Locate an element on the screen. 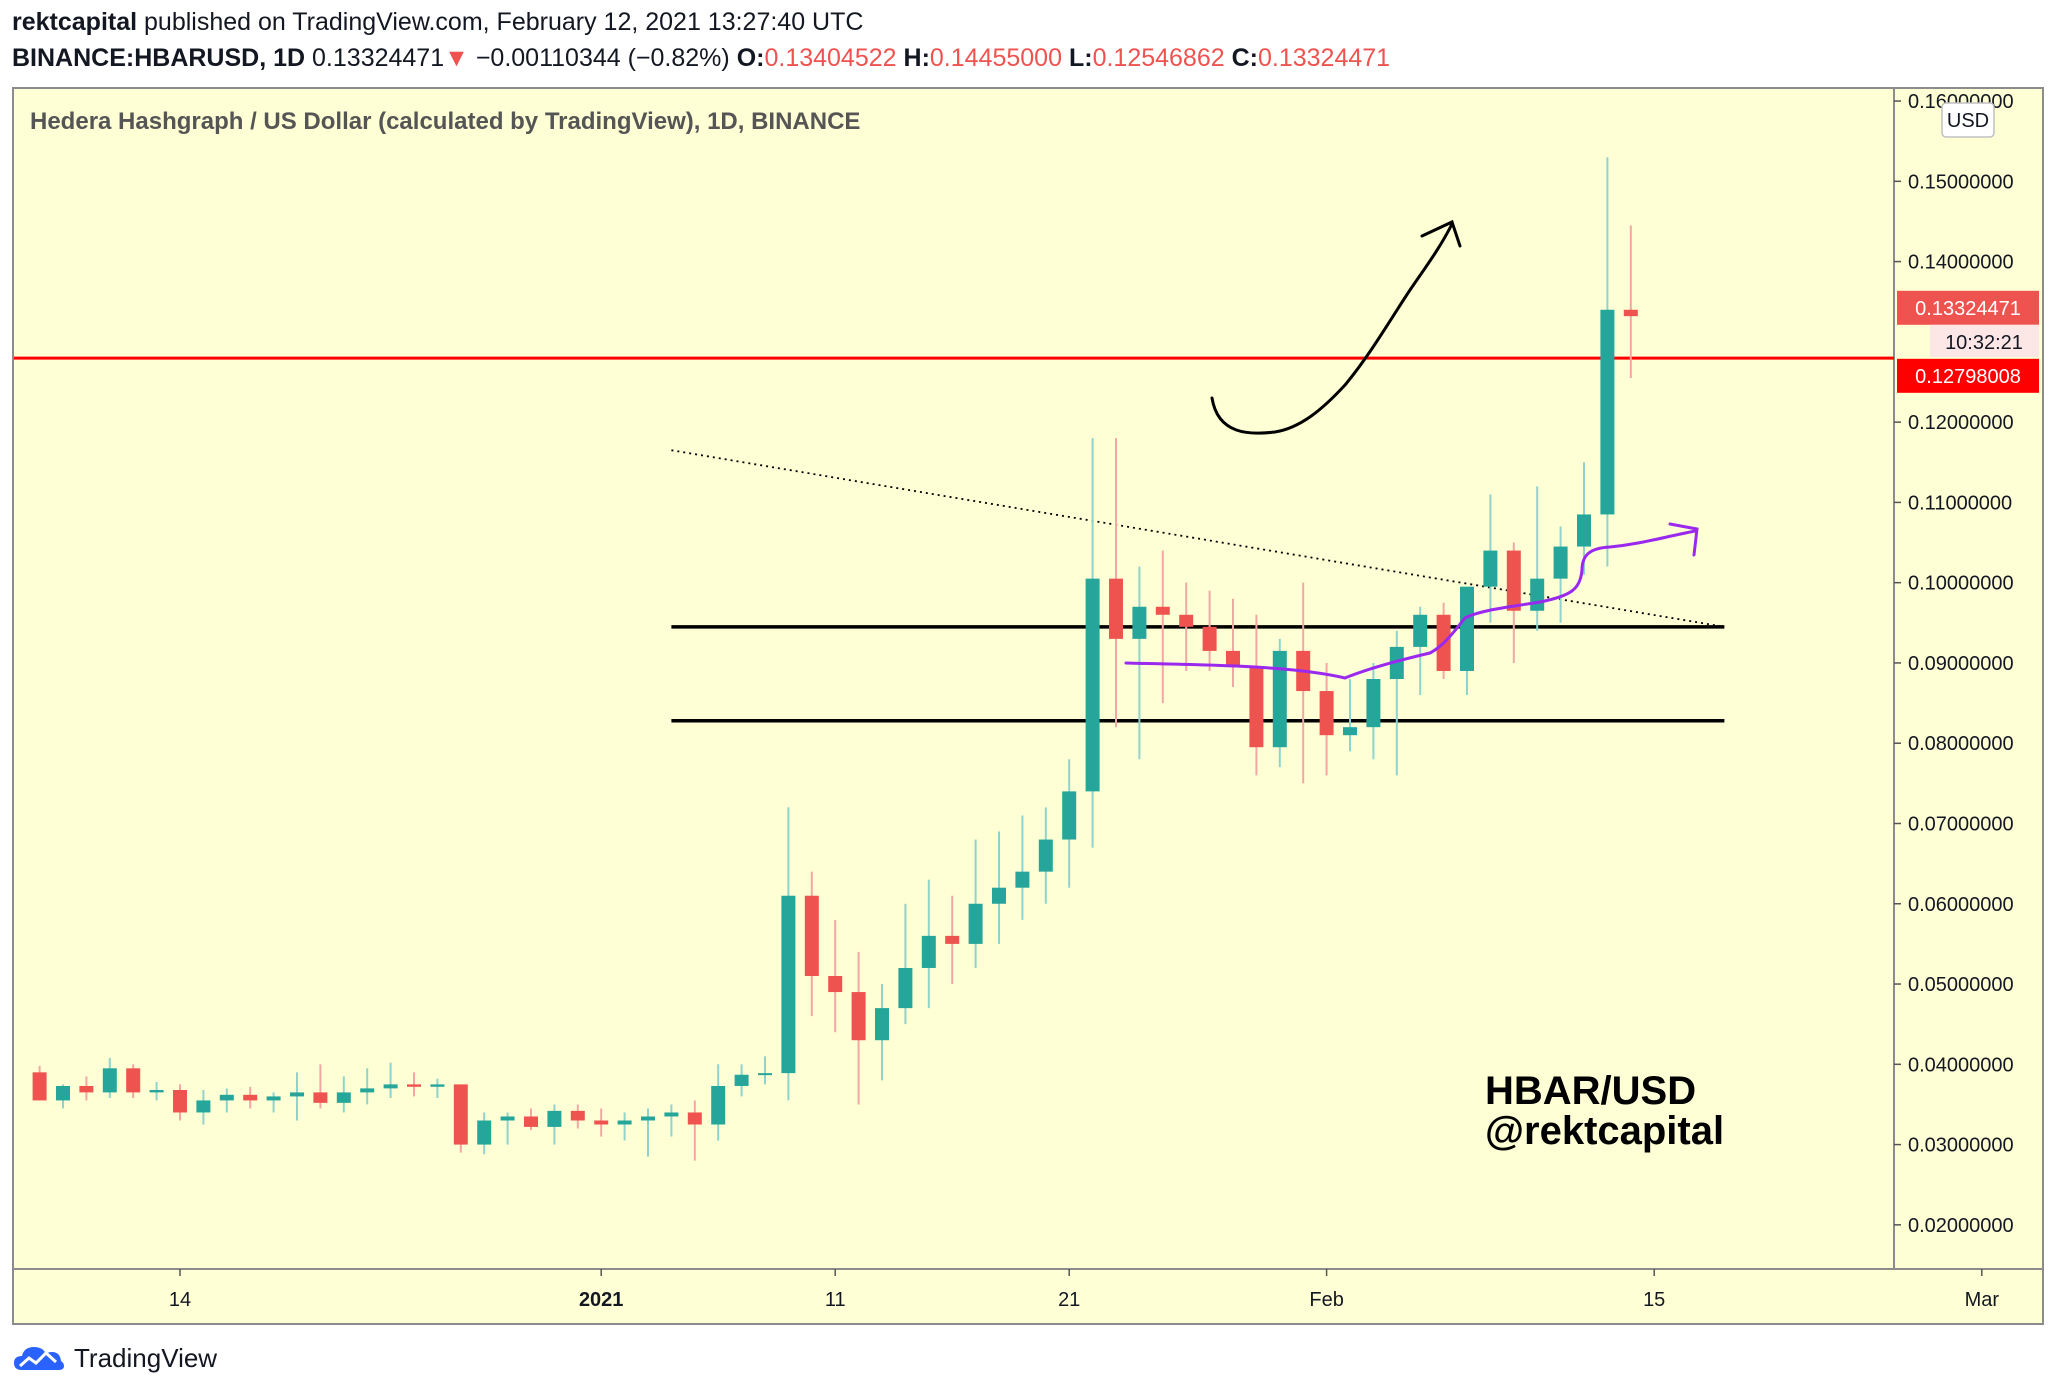 The image size is (2056, 1396). x-tick-label: Feb is located at coordinates (1326, 1300).